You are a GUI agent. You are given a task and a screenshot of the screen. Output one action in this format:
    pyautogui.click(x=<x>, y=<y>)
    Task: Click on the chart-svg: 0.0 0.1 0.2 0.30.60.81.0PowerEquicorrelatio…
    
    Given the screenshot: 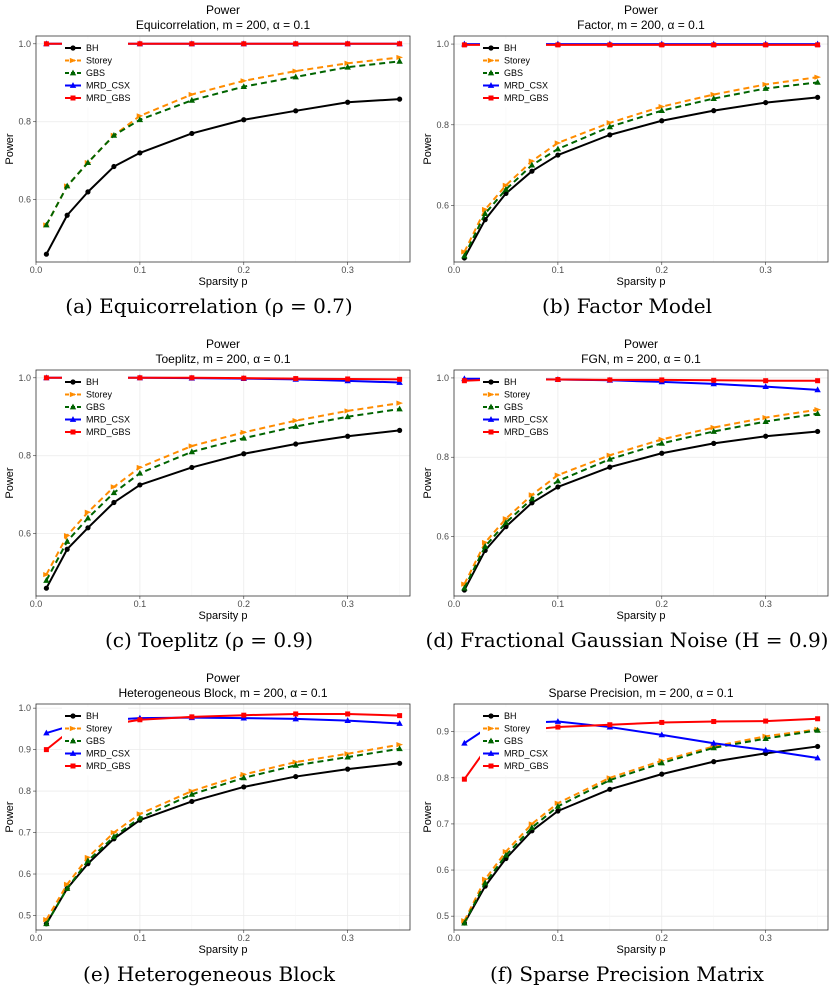 What is the action you would take?
    pyautogui.click(x=207, y=145)
    